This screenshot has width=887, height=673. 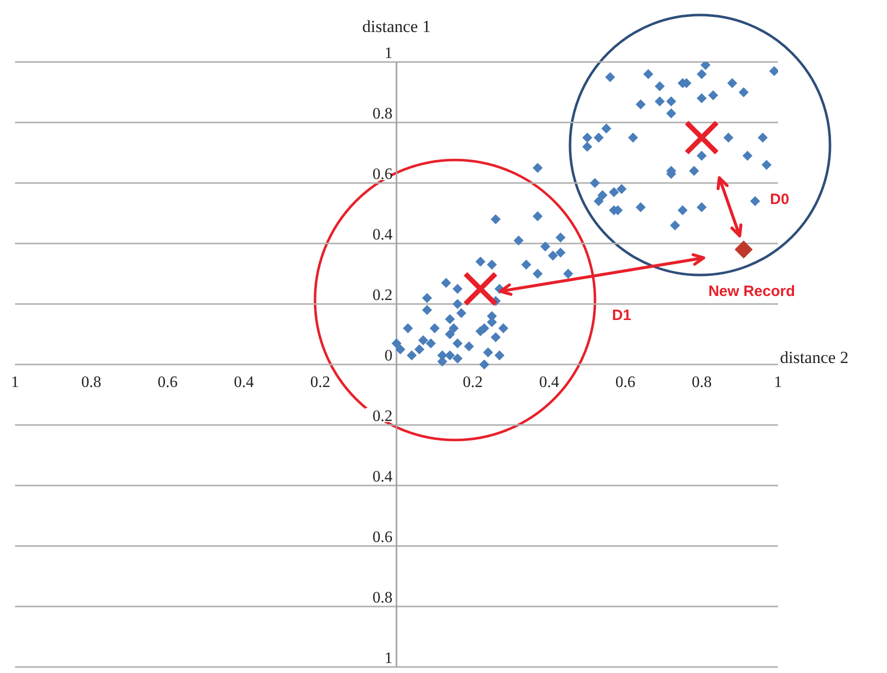 I want to click on x-axis-title: distance 2, so click(x=814, y=357).